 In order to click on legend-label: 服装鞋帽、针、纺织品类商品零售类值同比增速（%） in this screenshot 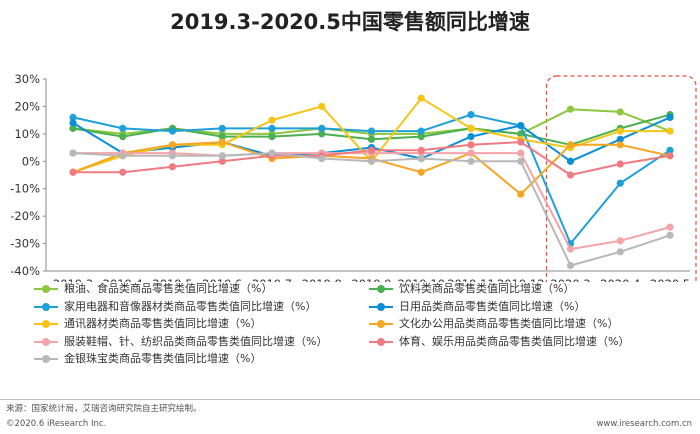, I will do `click(196, 341)`.